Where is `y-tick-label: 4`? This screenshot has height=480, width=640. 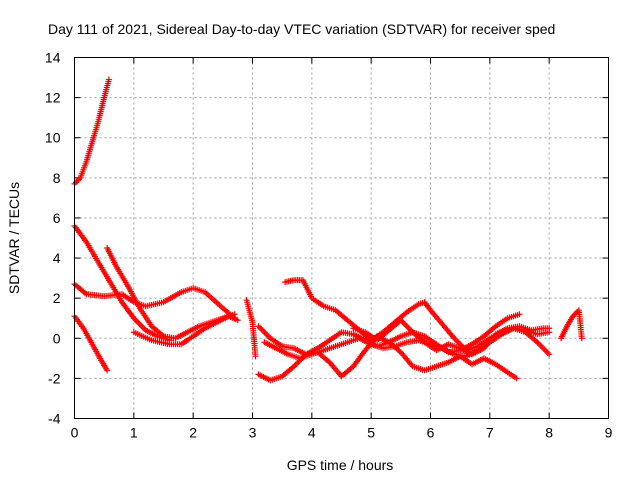 y-tick-label: 4 is located at coordinates (57, 258).